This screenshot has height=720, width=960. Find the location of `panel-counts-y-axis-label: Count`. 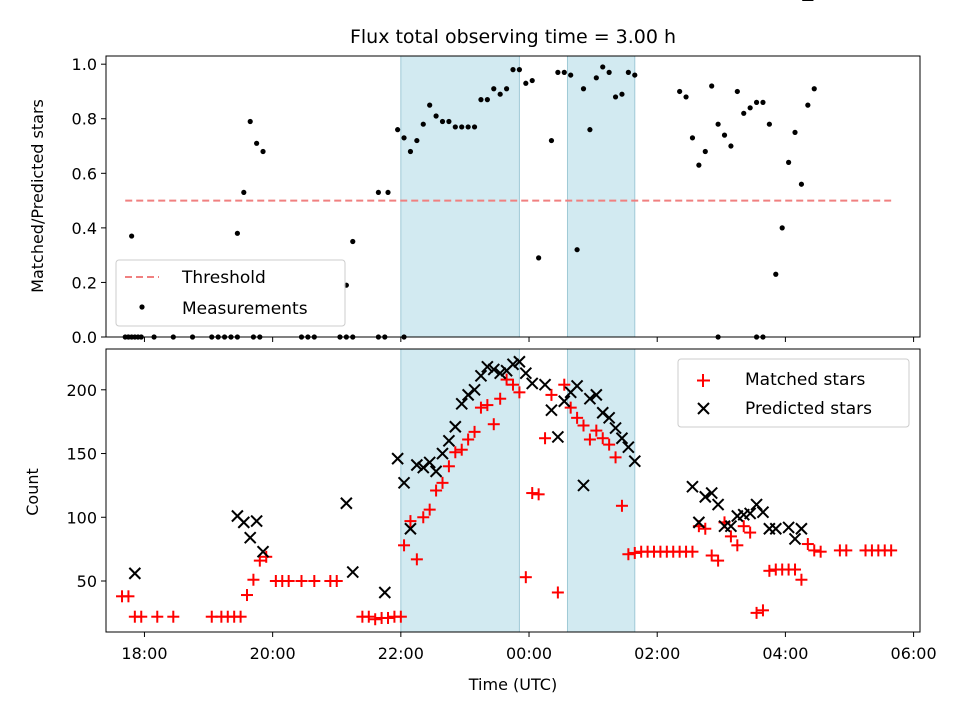

panel-counts-y-axis-label: Count is located at coordinates (32, 492).